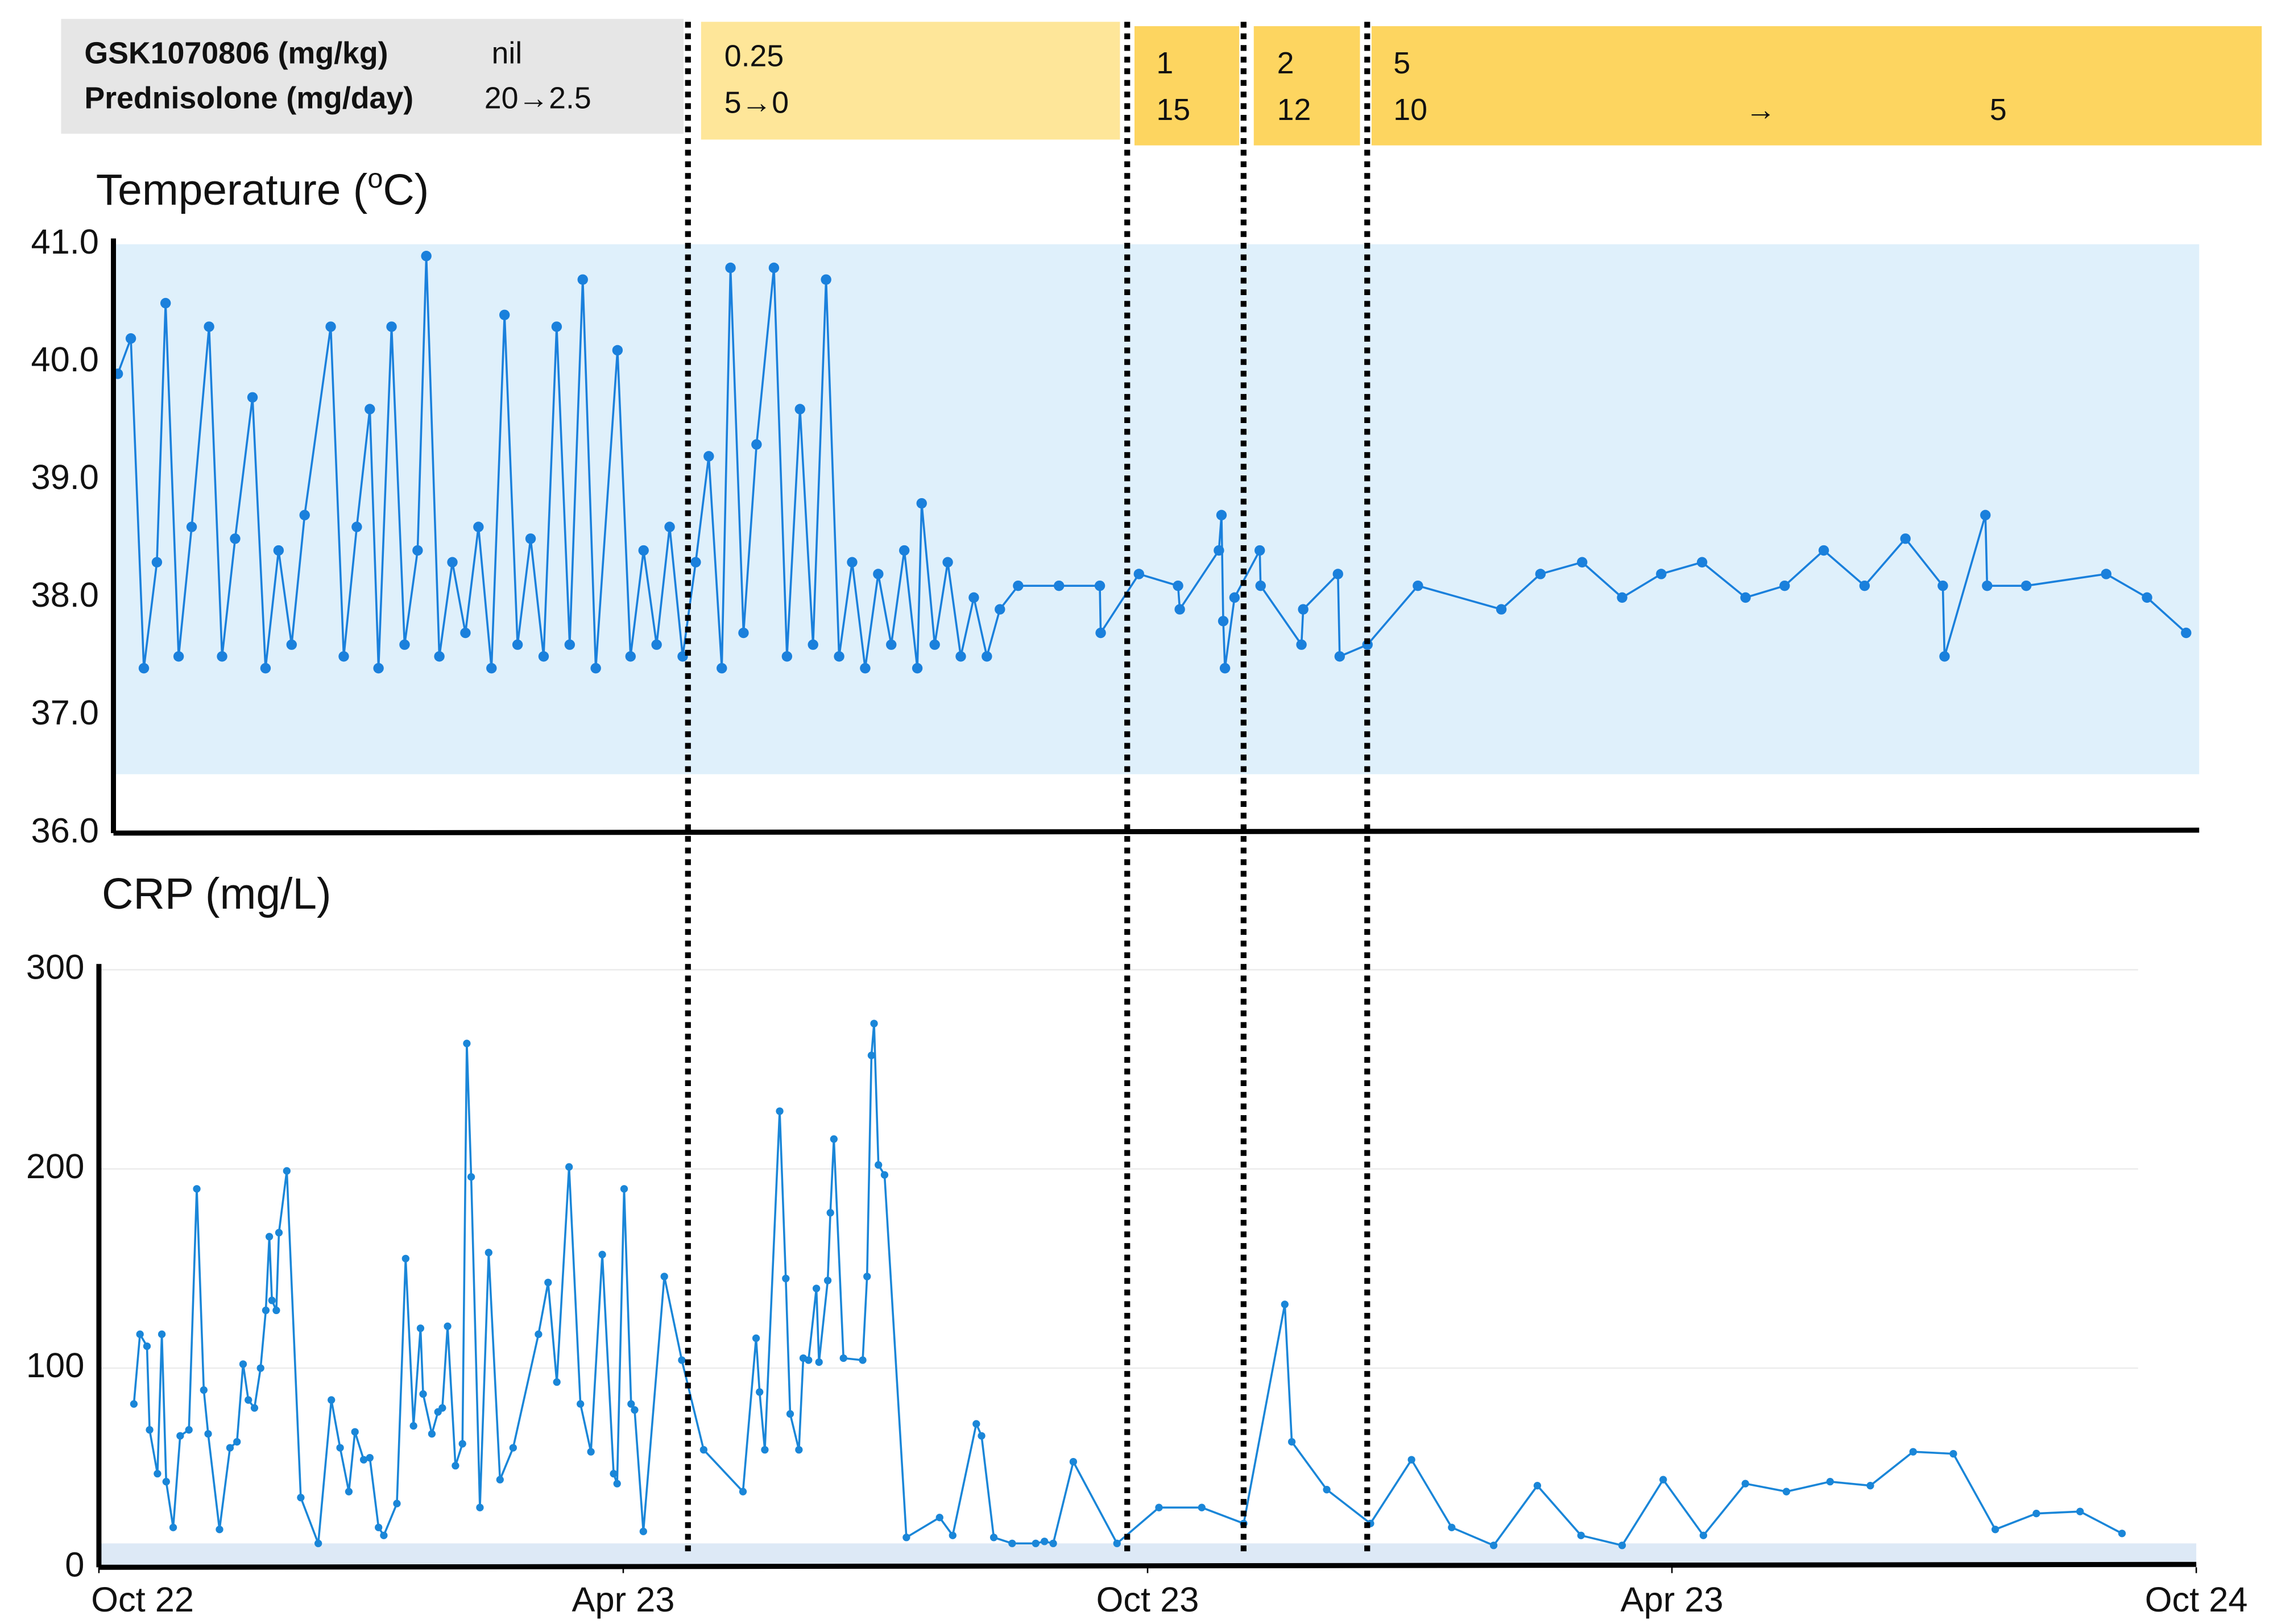 This screenshot has width=2269, height=1624. I want to click on dosing-box, so click(1187, 86).